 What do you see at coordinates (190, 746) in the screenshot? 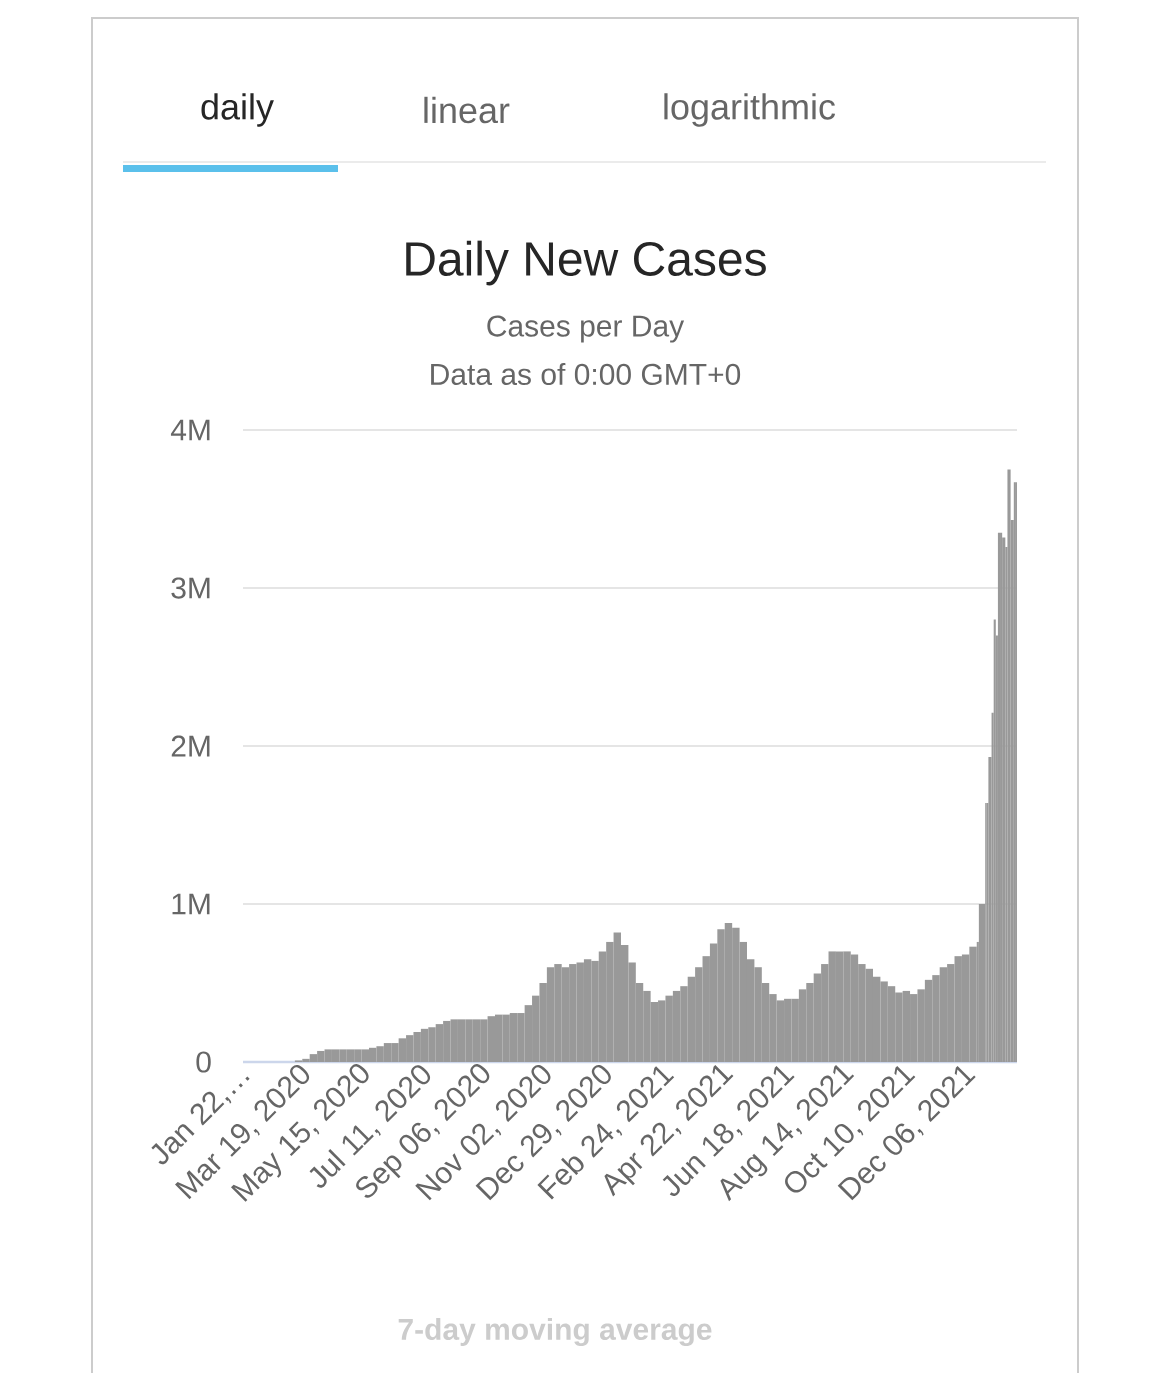
I see `y-tick-label: 2M` at bounding box center [190, 746].